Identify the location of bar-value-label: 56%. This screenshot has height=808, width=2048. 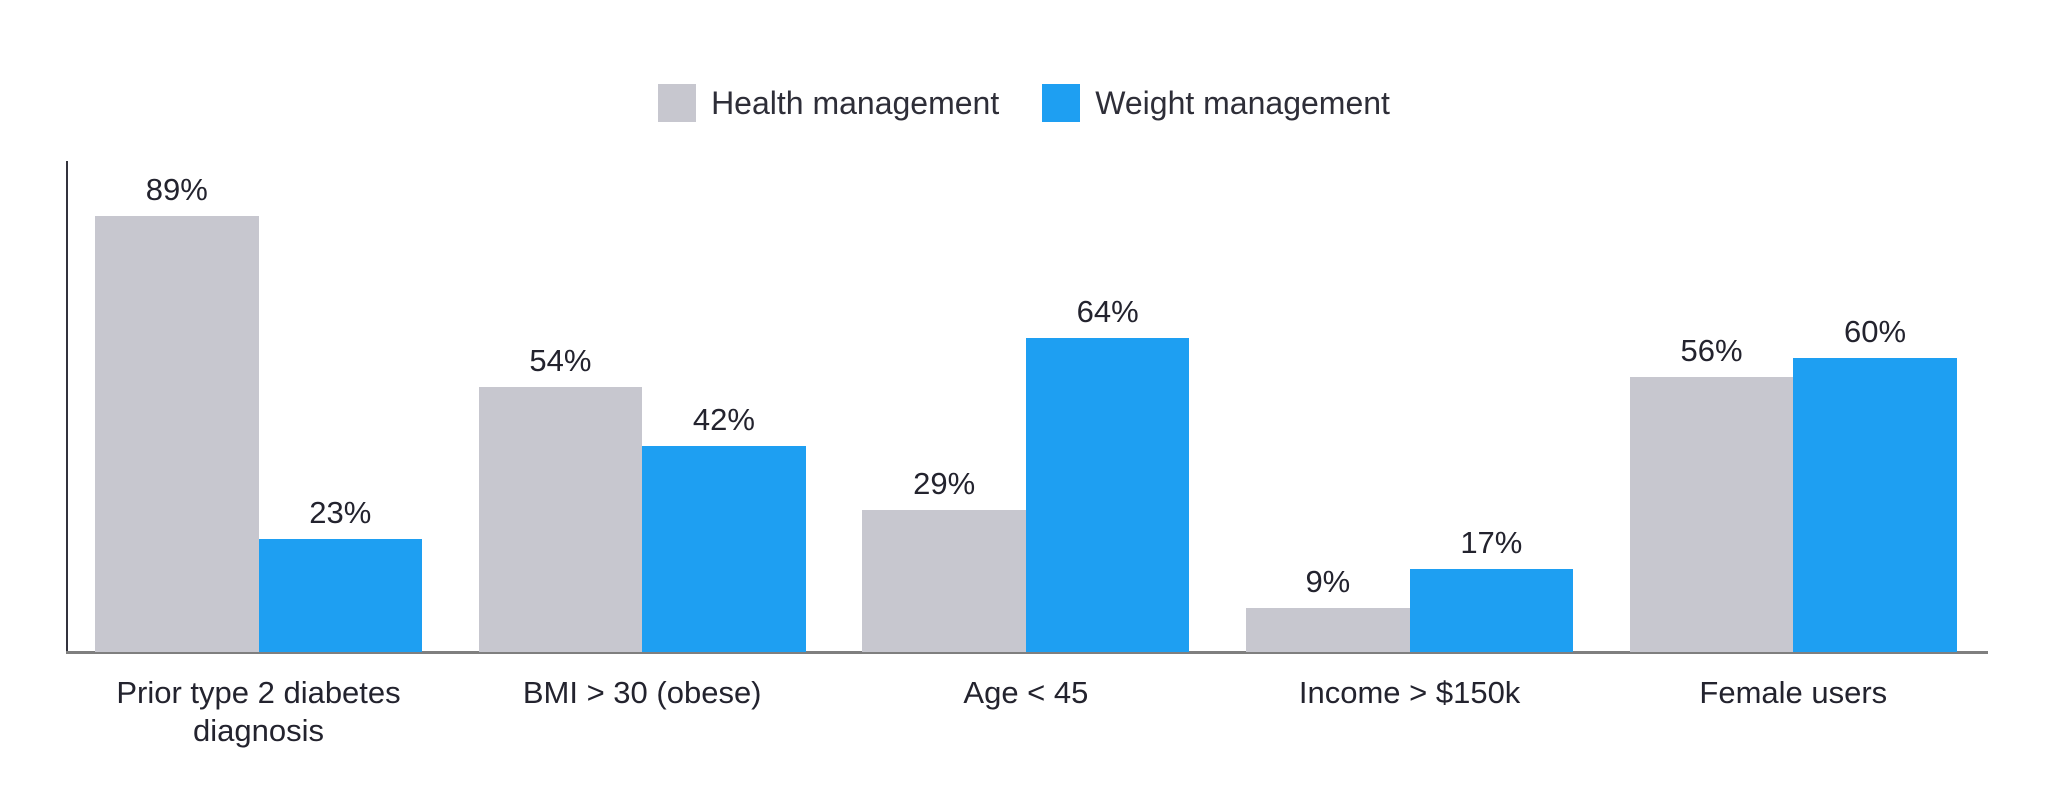
(1711, 351).